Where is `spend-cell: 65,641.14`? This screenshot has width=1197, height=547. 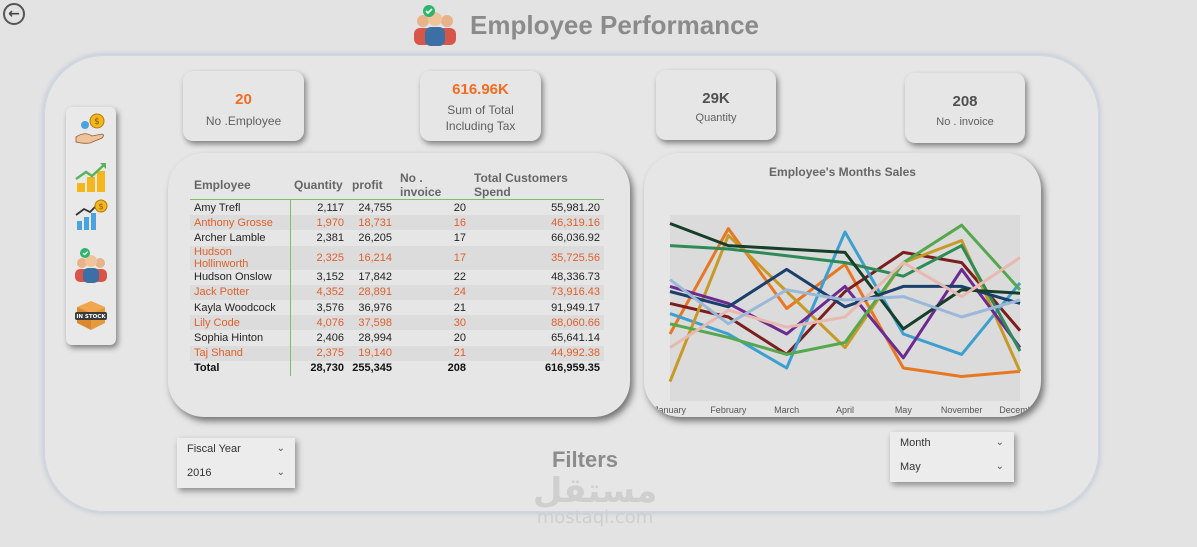
spend-cell: 65,641.14 is located at coordinates (537, 338).